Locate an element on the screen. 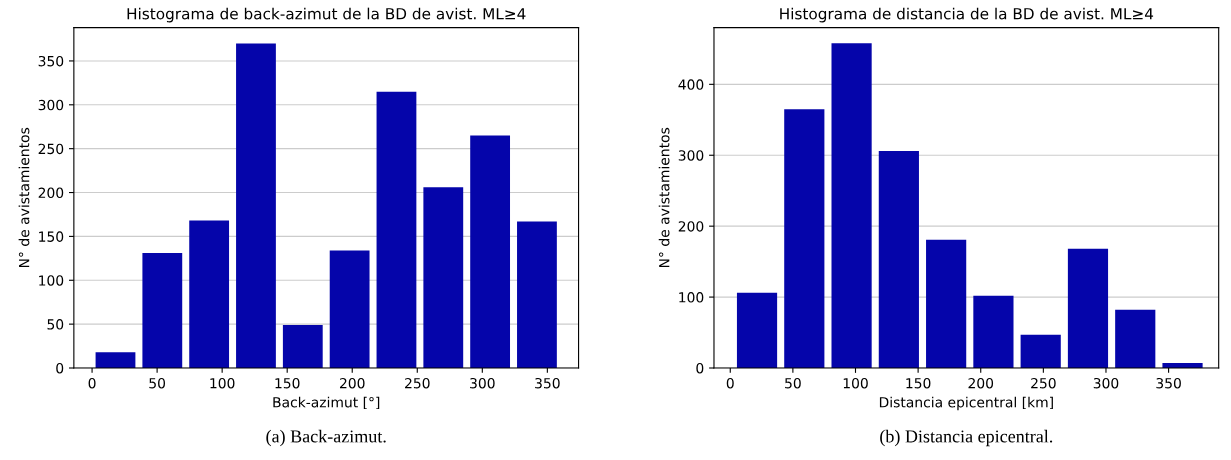  text: (b) Distancia epicentral. is located at coordinates (966, 438).